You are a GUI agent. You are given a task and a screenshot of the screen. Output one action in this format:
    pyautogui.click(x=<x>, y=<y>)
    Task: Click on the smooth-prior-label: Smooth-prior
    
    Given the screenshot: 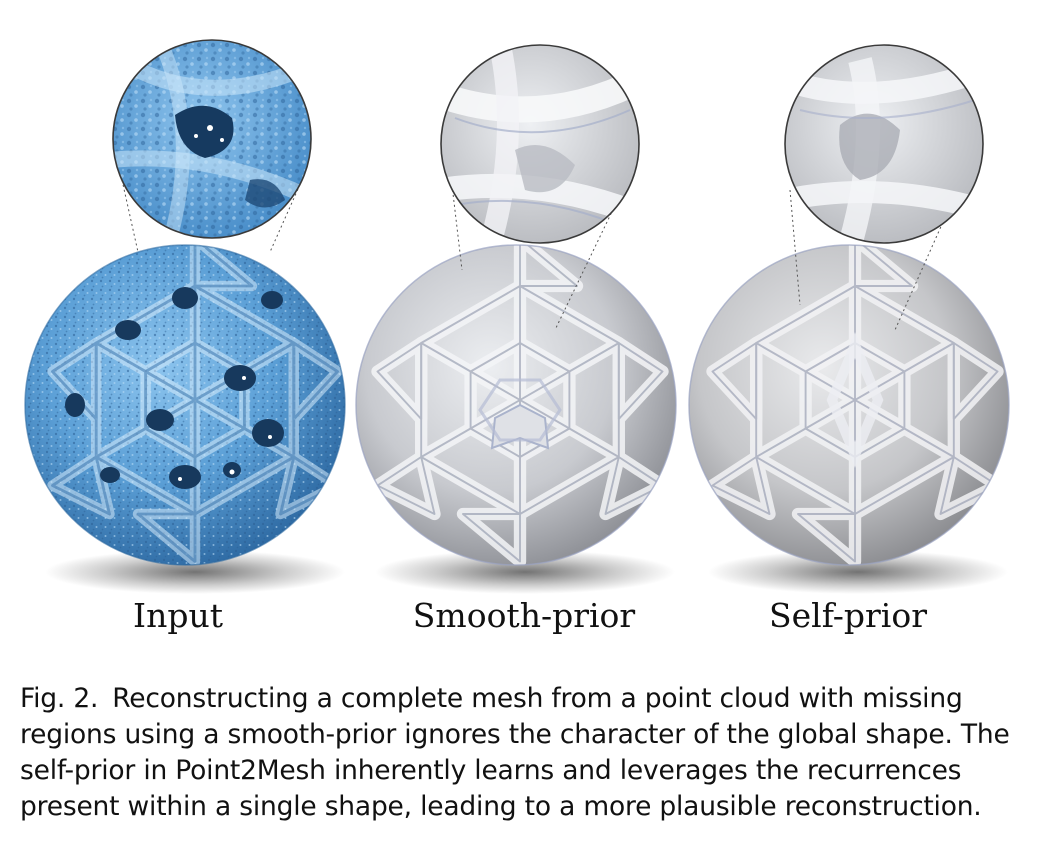 What is the action you would take?
    pyautogui.click(x=524, y=615)
    